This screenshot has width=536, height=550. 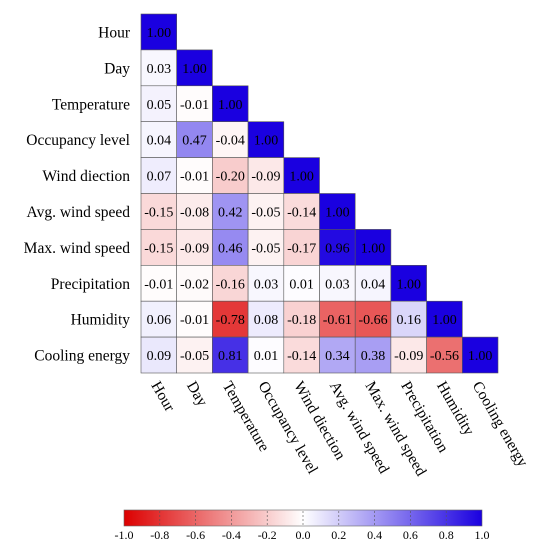 What do you see at coordinates (444, 356) in the screenshot?
I see `cell-value-label: -0.56` at bounding box center [444, 356].